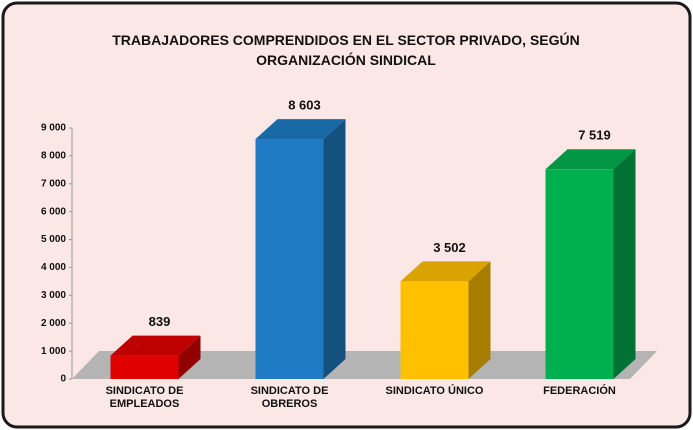 Image resolution: width=693 pixels, height=430 pixels. What do you see at coordinates (53, 183) in the screenshot?
I see `y-tick-label: 7 000` at bounding box center [53, 183].